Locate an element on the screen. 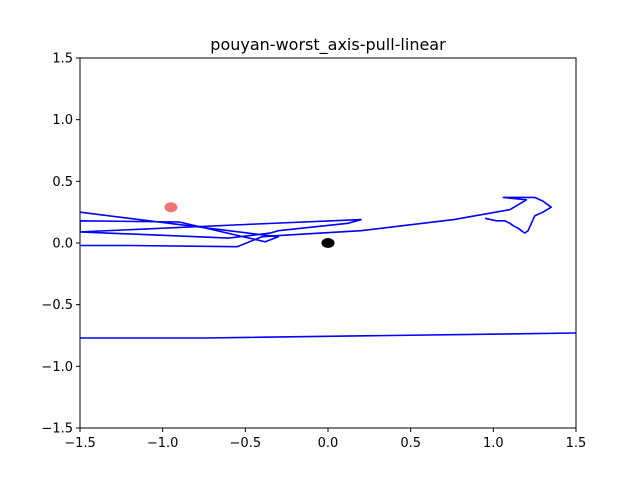 The height and width of the screenshot is (480, 640). y-tick-label: −1.0 is located at coordinates (57, 367).